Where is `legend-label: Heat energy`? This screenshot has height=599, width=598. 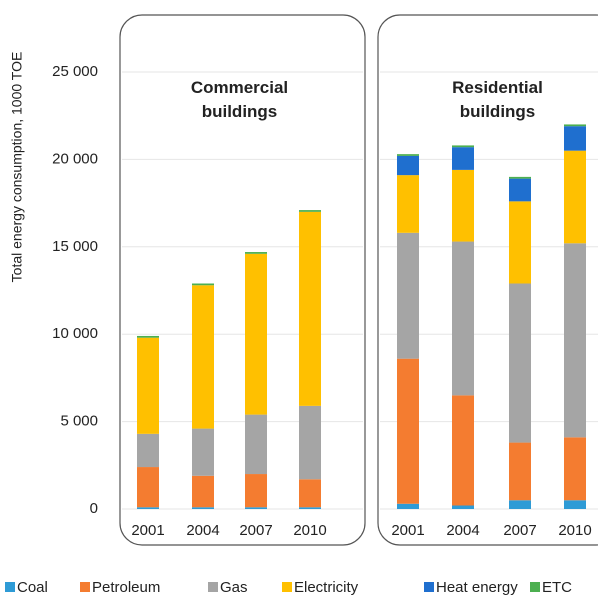
legend-label: Heat energy is located at coordinates (477, 587).